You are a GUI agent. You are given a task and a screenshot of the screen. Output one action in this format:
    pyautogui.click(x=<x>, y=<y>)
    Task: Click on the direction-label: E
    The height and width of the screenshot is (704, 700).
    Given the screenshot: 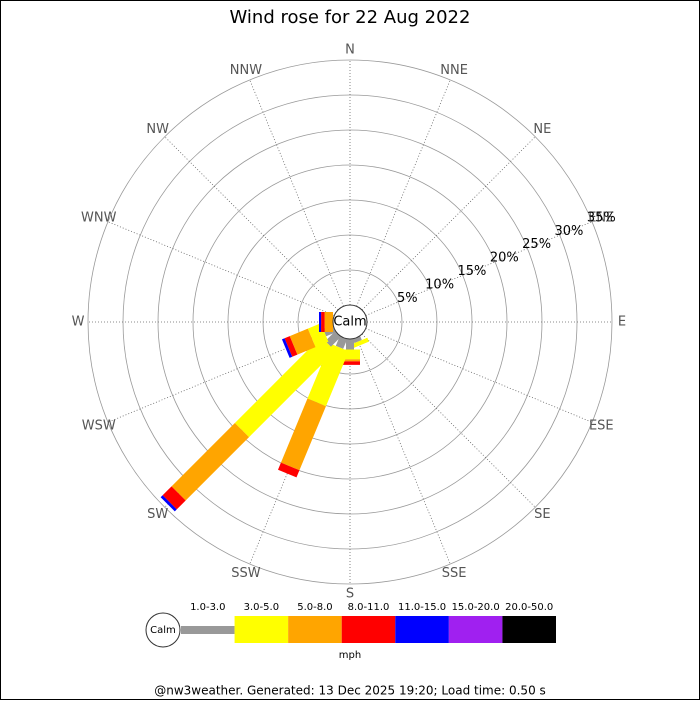 What is the action you would take?
    pyautogui.click(x=622, y=322)
    